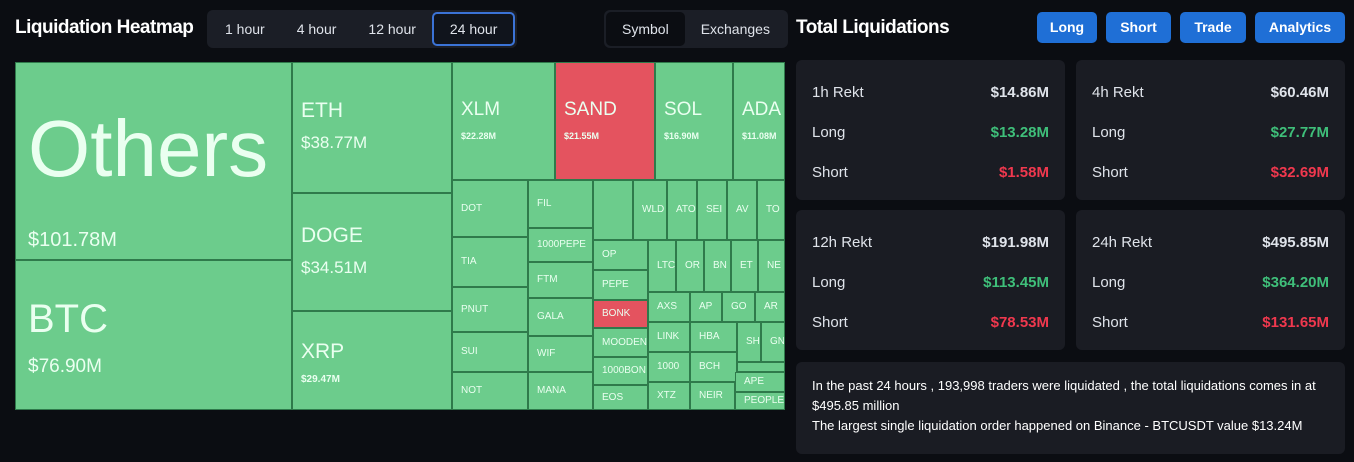 The width and height of the screenshot is (1354, 462). I want to click on tile: SOL $16.90M, so click(694, 121).